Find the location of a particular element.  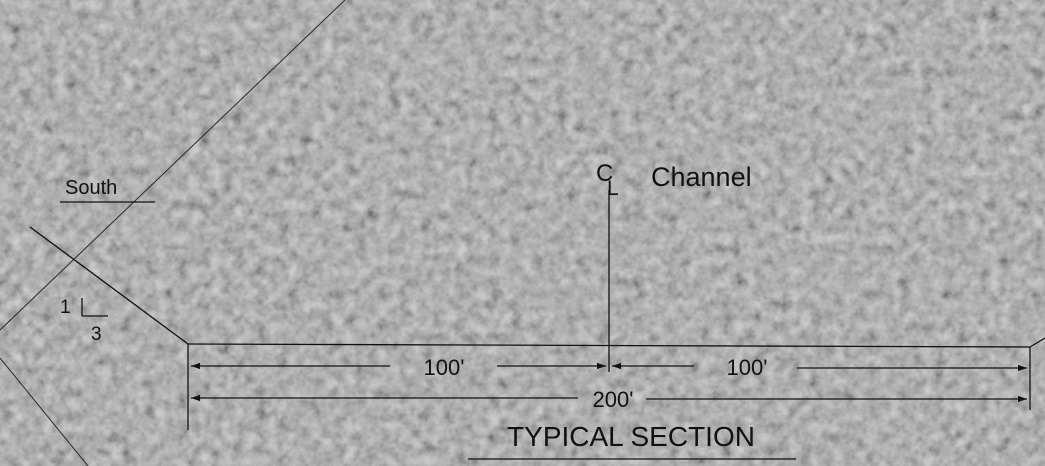

map-line-lower is located at coordinates (44, 411).